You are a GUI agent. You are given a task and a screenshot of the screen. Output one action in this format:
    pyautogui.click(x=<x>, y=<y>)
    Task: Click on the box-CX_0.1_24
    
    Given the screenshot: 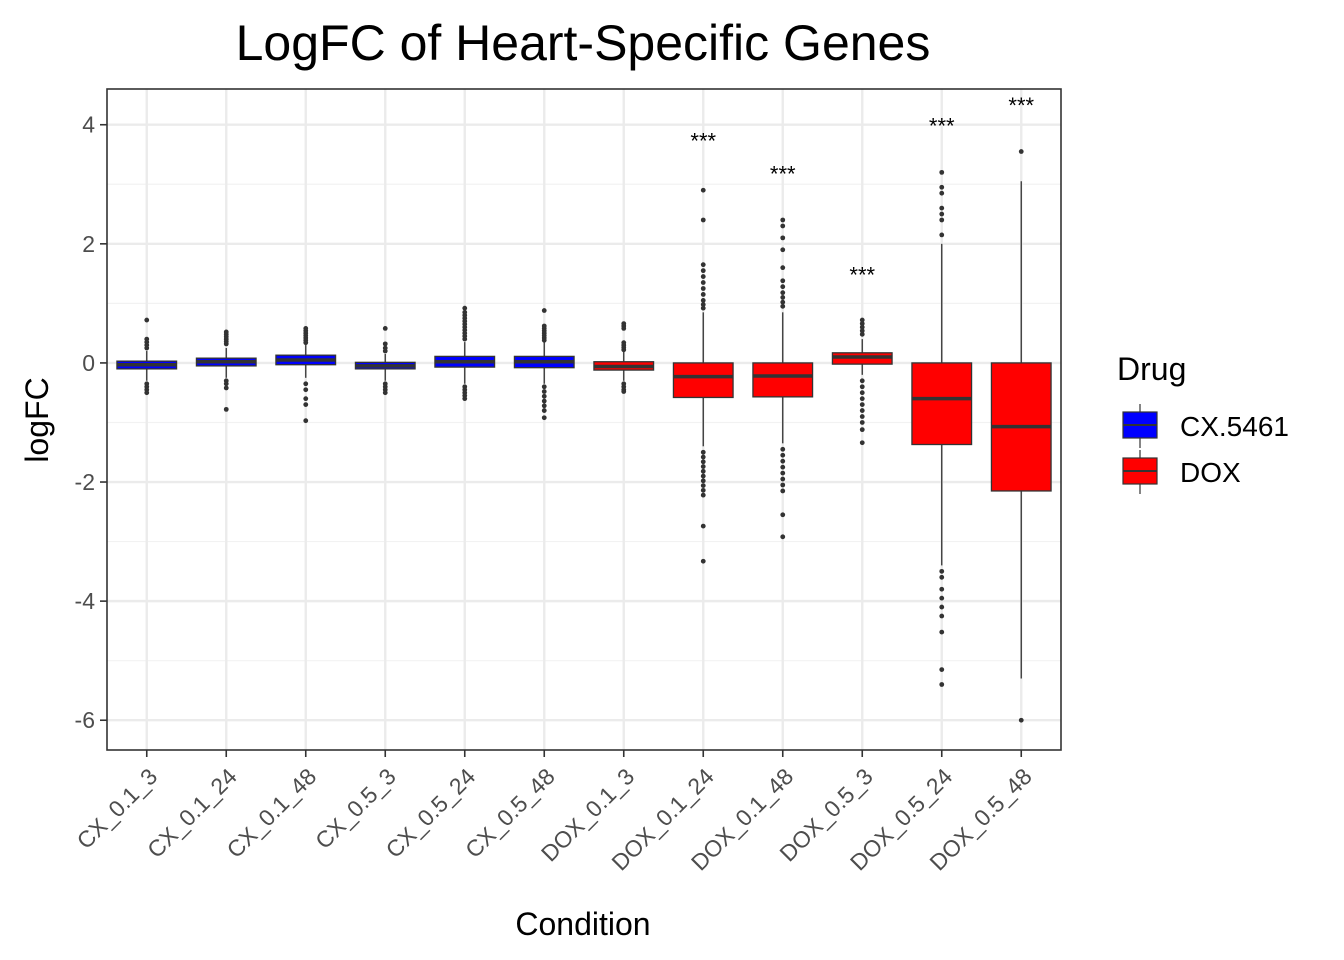 What is the action you would take?
    pyautogui.click(x=226, y=370)
    